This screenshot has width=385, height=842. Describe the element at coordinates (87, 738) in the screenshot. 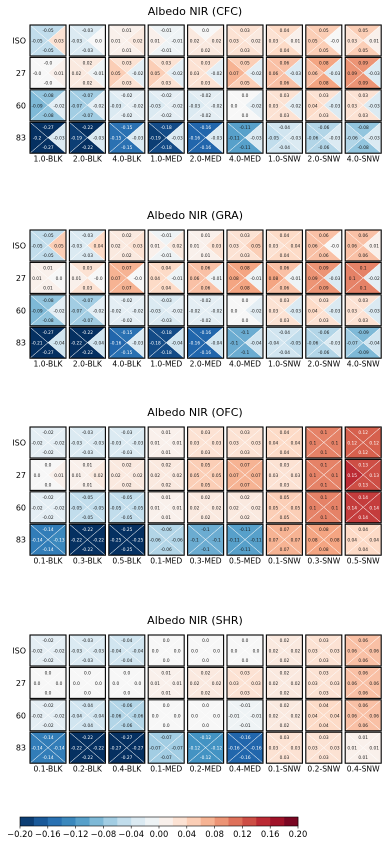

I see `cell-value: -0.22` at that location.